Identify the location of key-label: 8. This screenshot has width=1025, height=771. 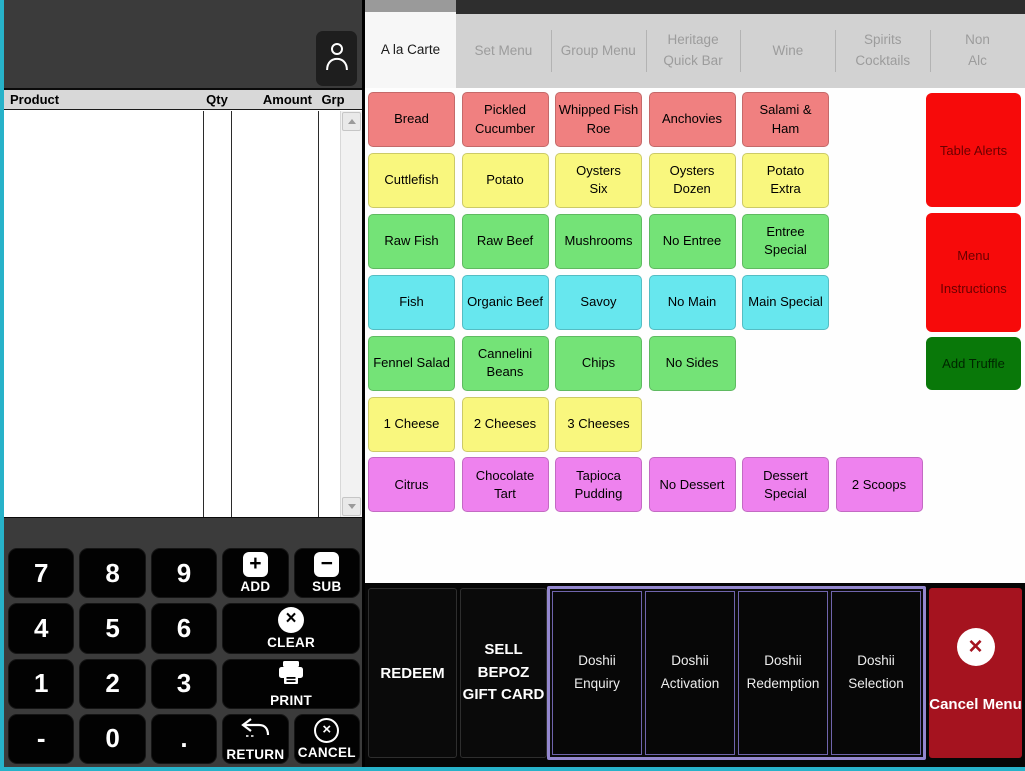
(112, 572).